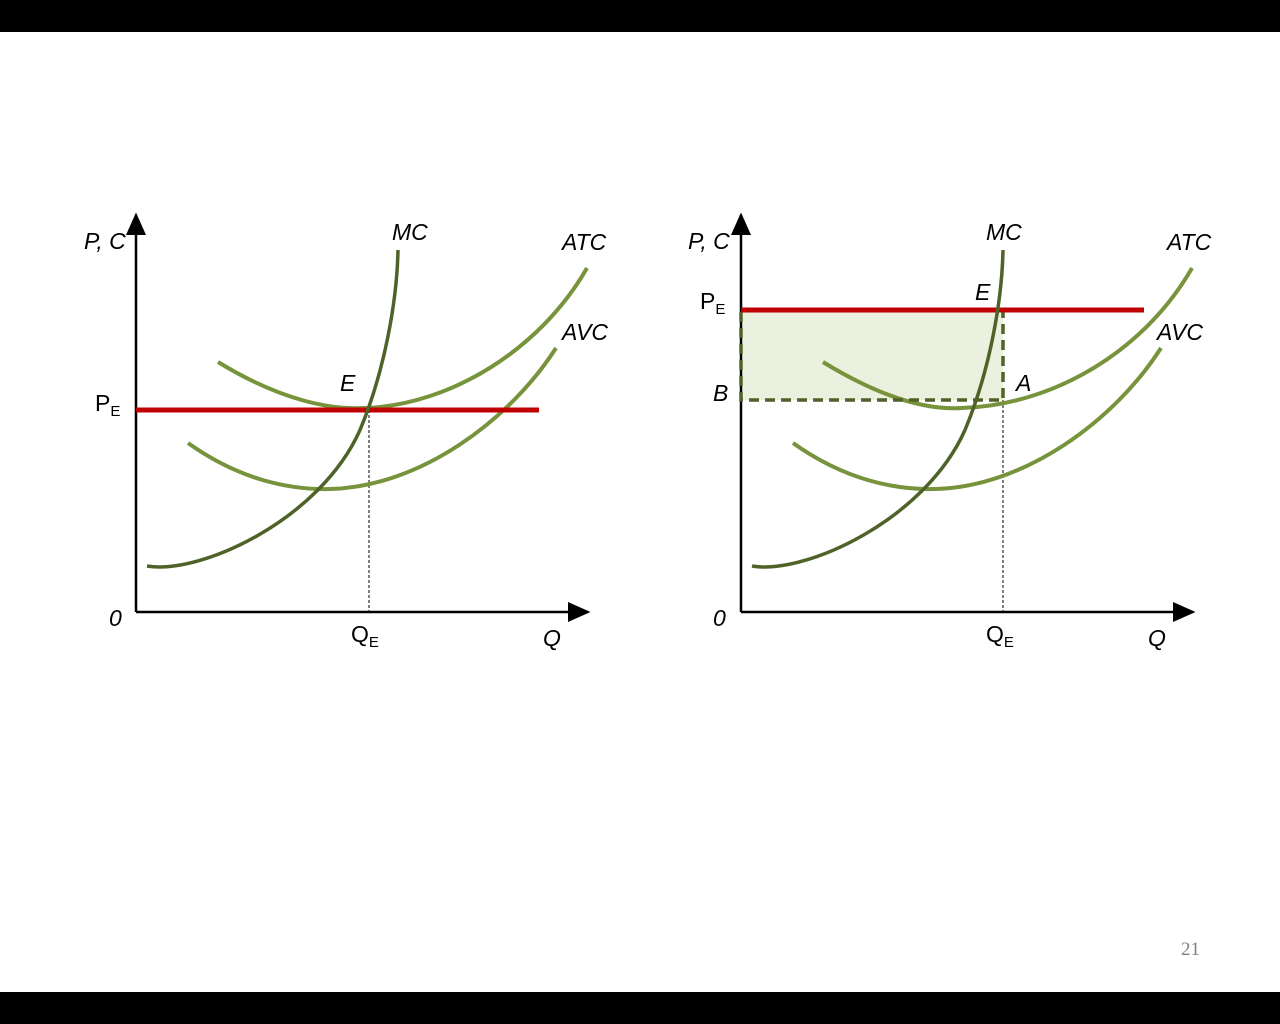  What do you see at coordinates (640, 1008) in the screenshot?
I see `bottom-bar` at bounding box center [640, 1008].